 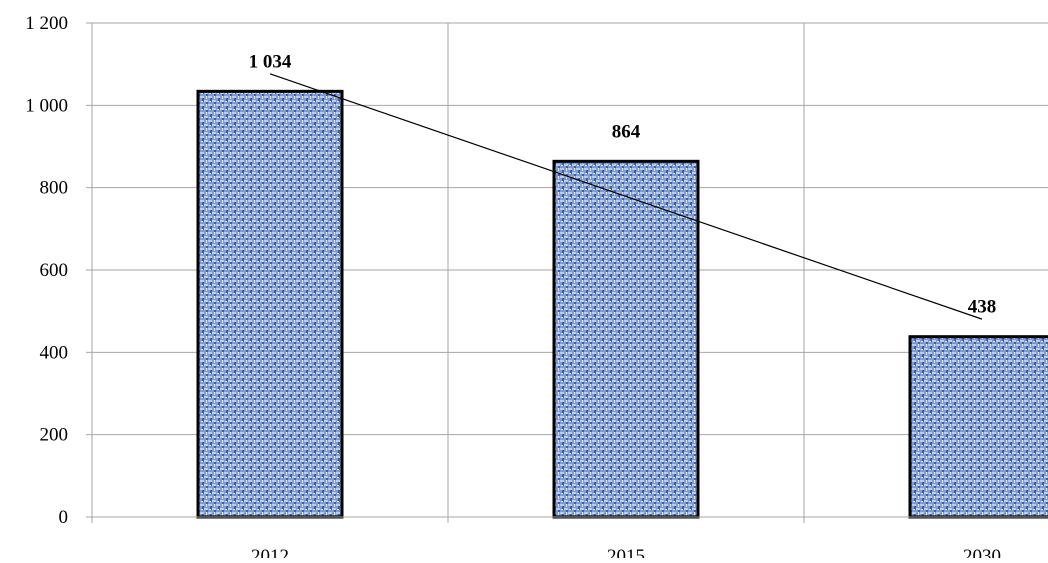 What do you see at coordinates (626, 552) in the screenshot?
I see `x-tick-label: 2015` at bounding box center [626, 552].